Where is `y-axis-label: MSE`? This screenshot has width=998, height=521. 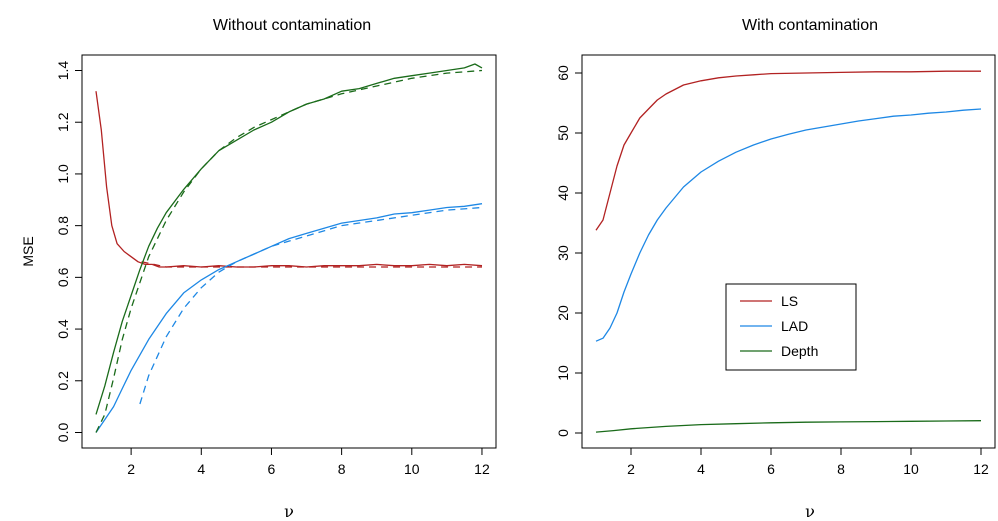
y-axis-label: MSE is located at coordinates (28, 251).